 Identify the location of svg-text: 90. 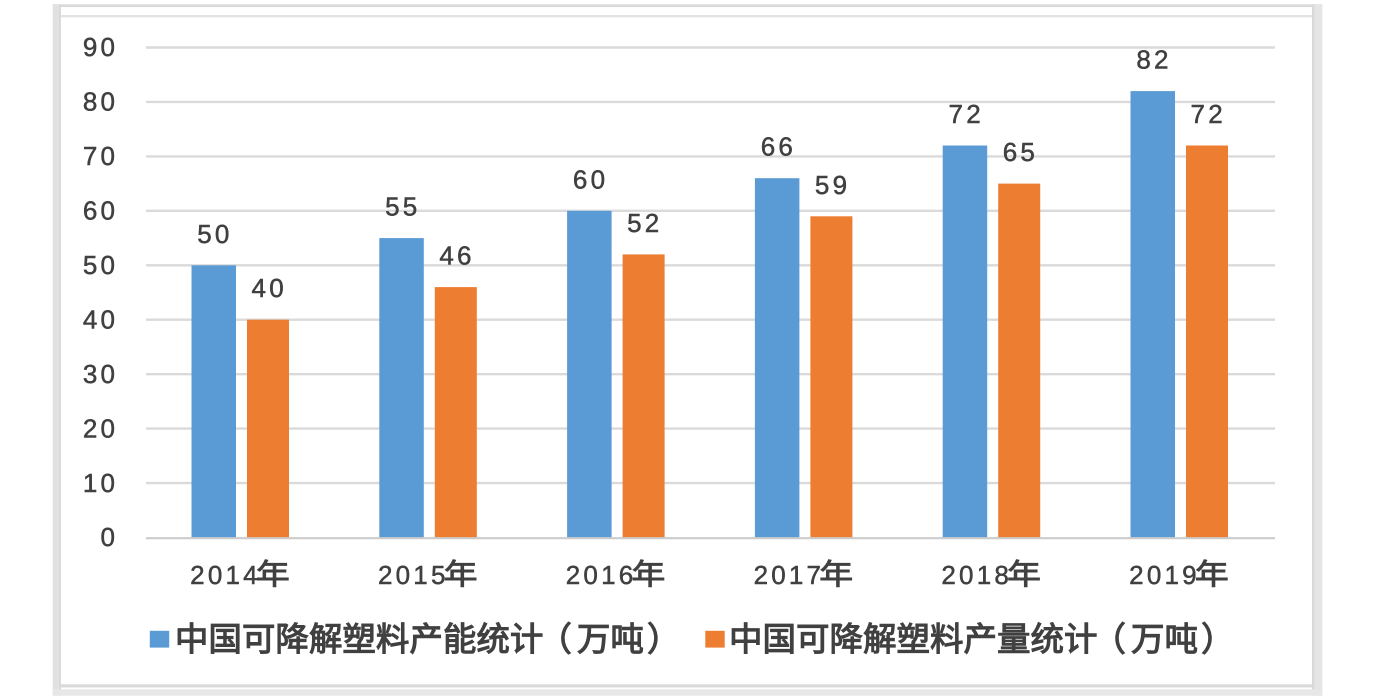
(100, 47).